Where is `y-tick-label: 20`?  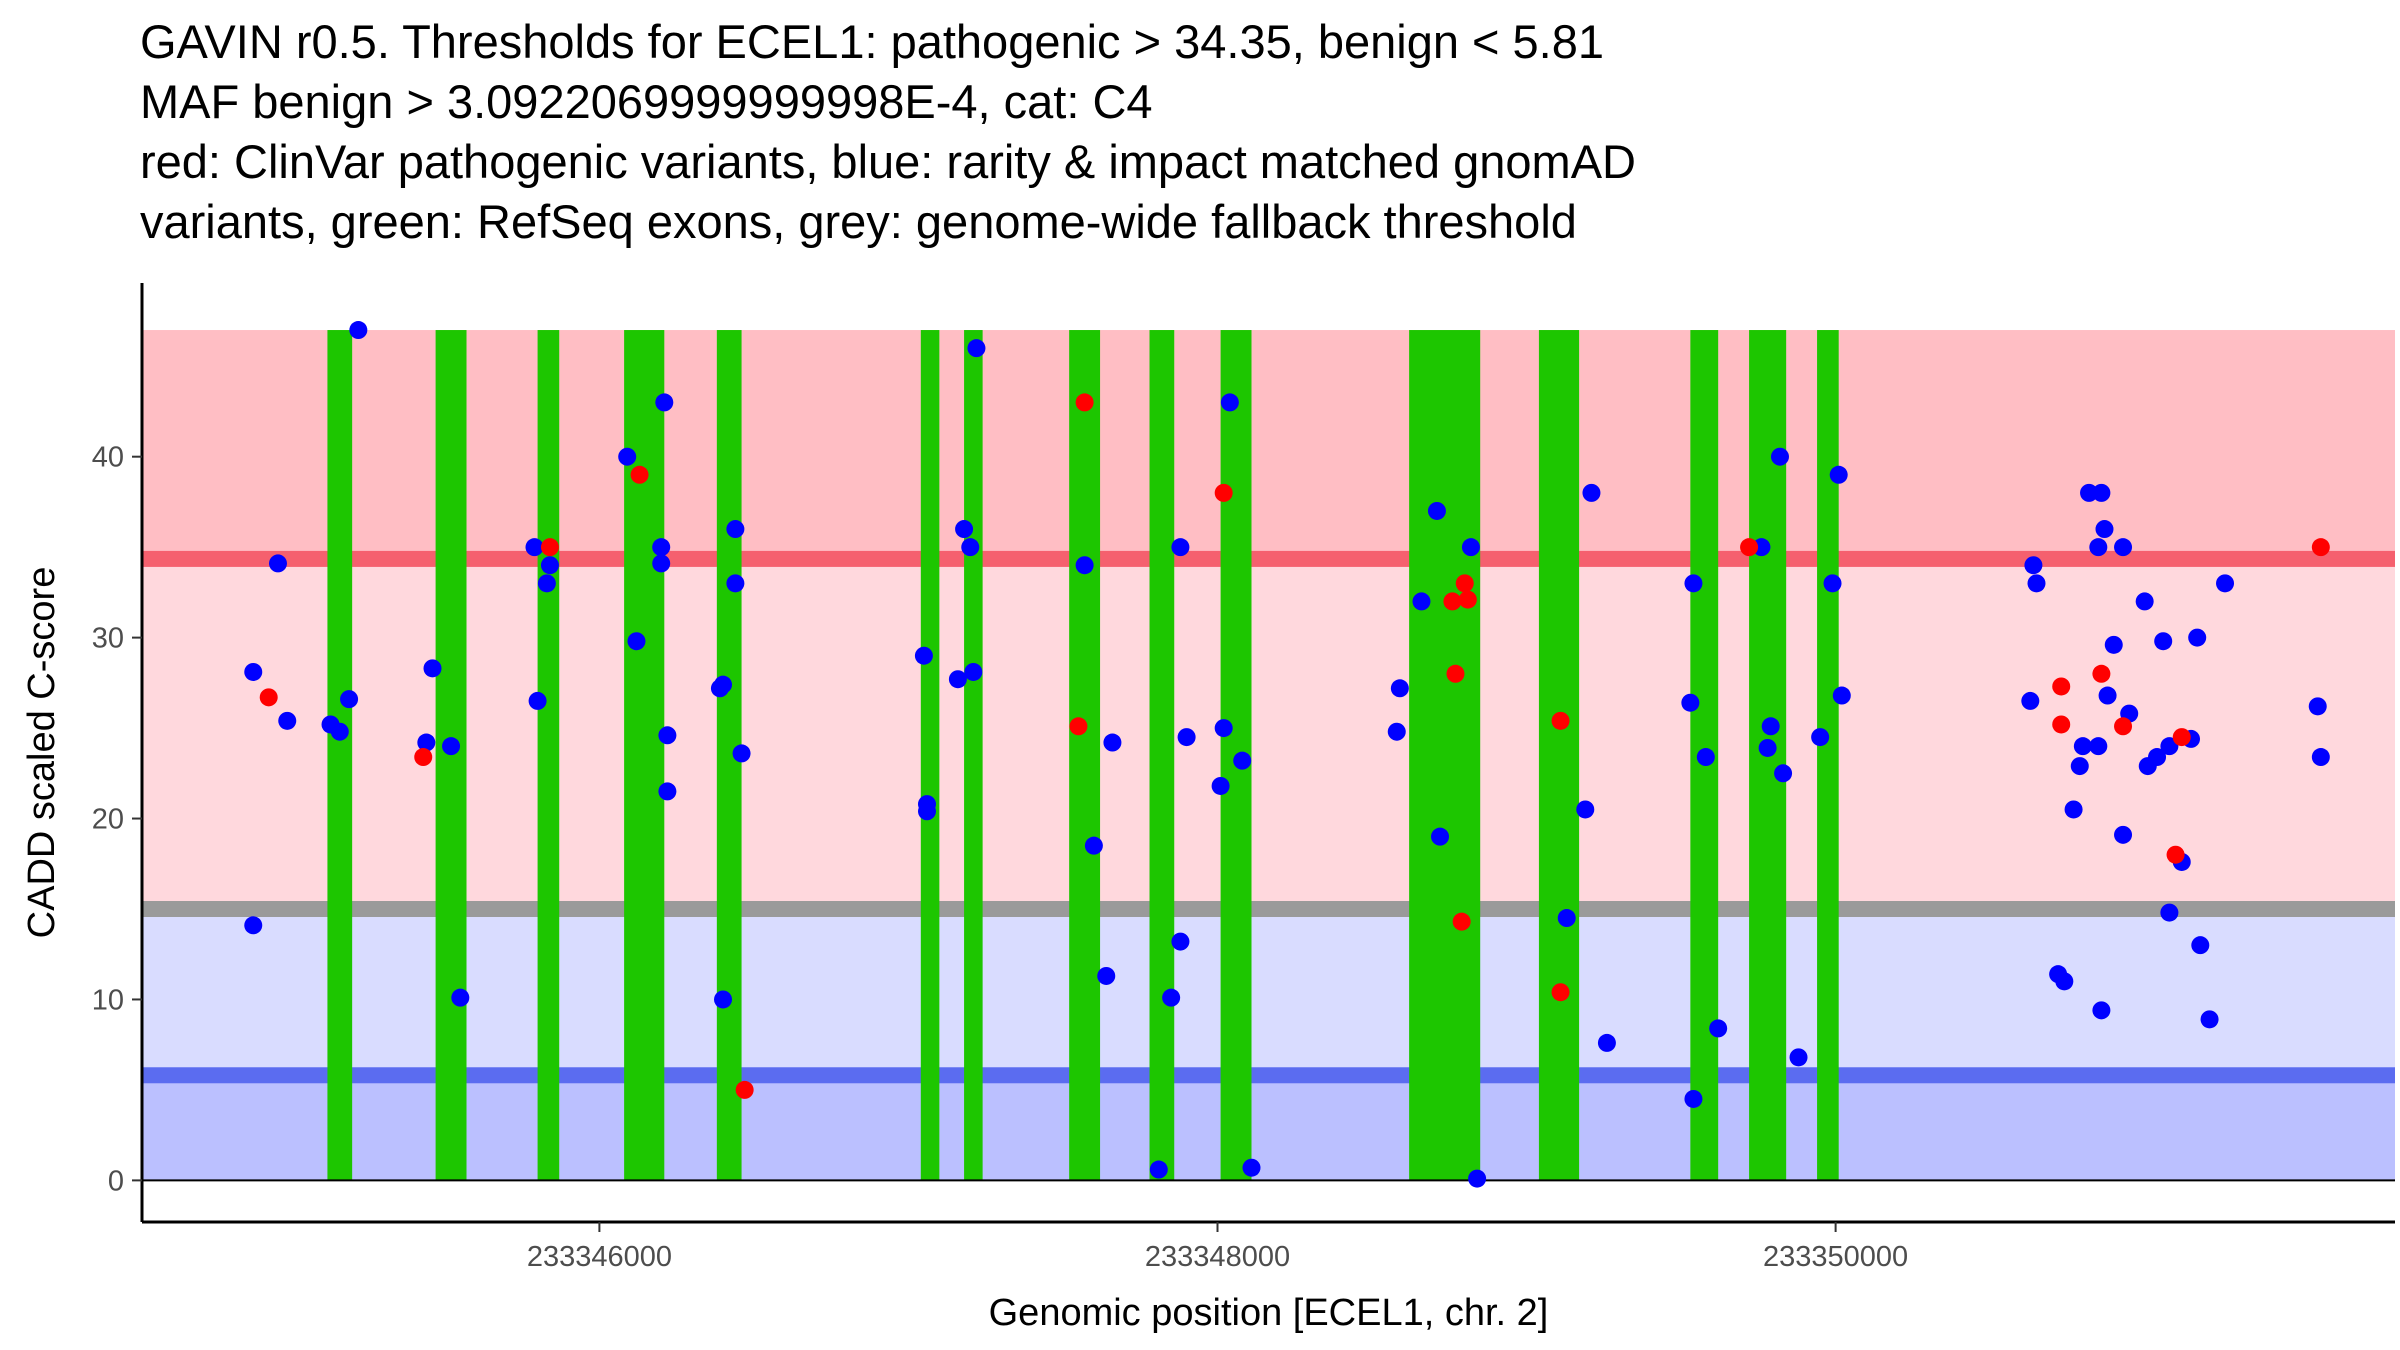 y-tick-label: 20 is located at coordinates (108, 820).